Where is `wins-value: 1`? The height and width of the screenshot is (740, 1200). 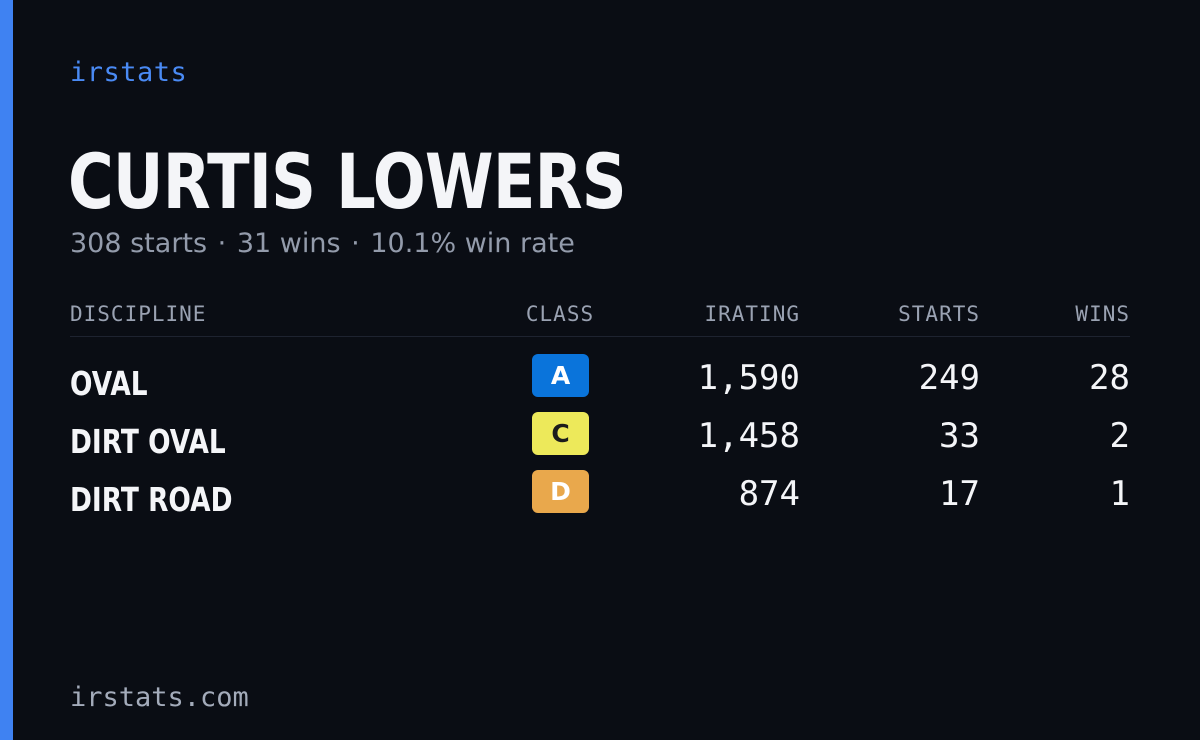 wins-value: 1 is located at coordinates (1119, 494).